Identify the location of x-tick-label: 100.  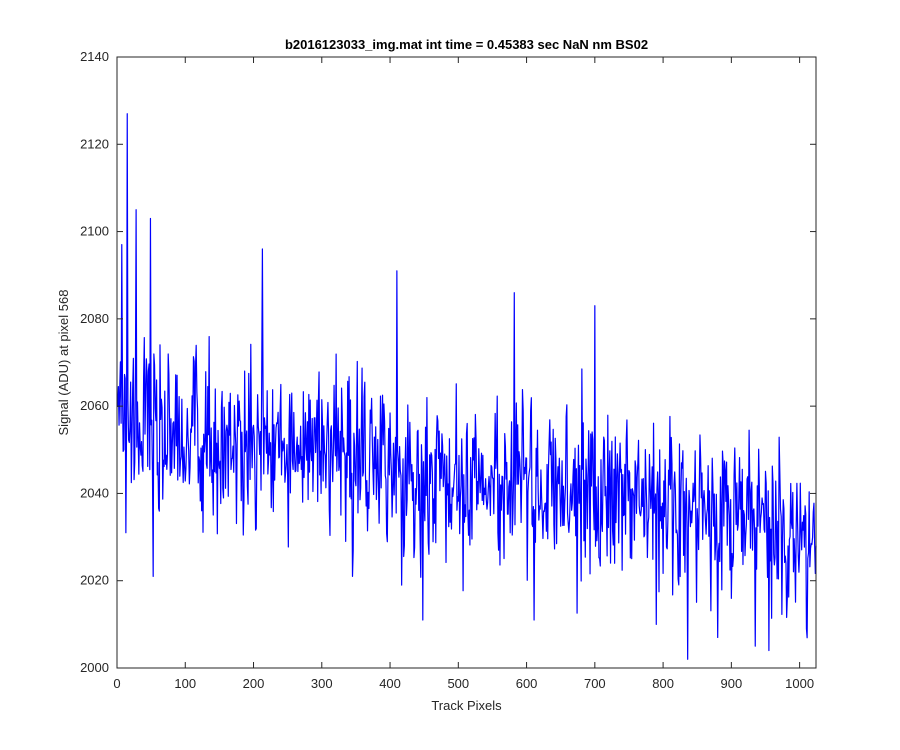
(185, 683).